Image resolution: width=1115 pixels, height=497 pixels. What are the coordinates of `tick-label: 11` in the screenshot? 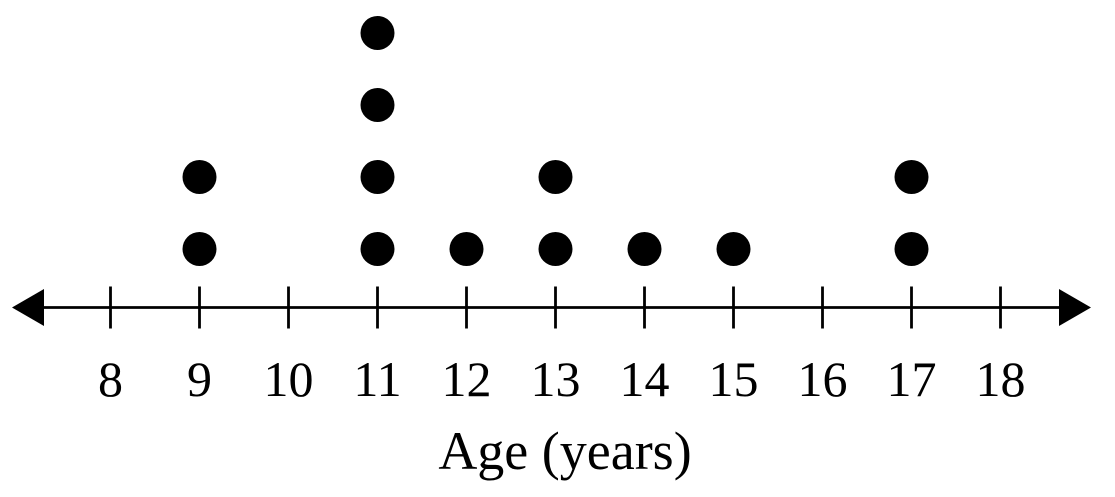 It's located at (377, 379).